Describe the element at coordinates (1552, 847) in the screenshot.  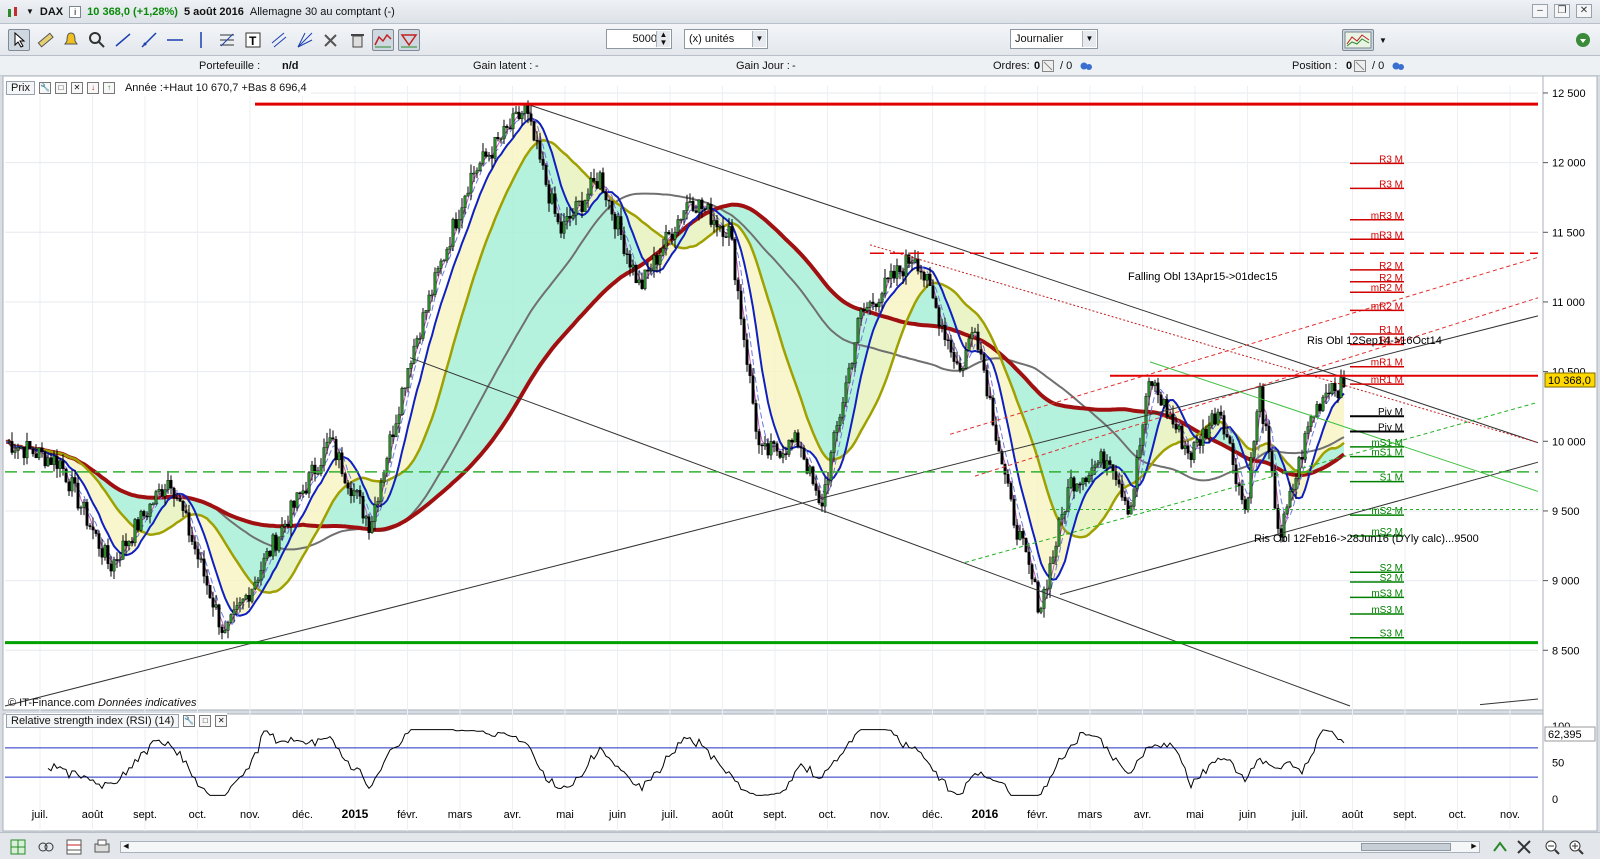
I see `zoom-out-icon` at that location.